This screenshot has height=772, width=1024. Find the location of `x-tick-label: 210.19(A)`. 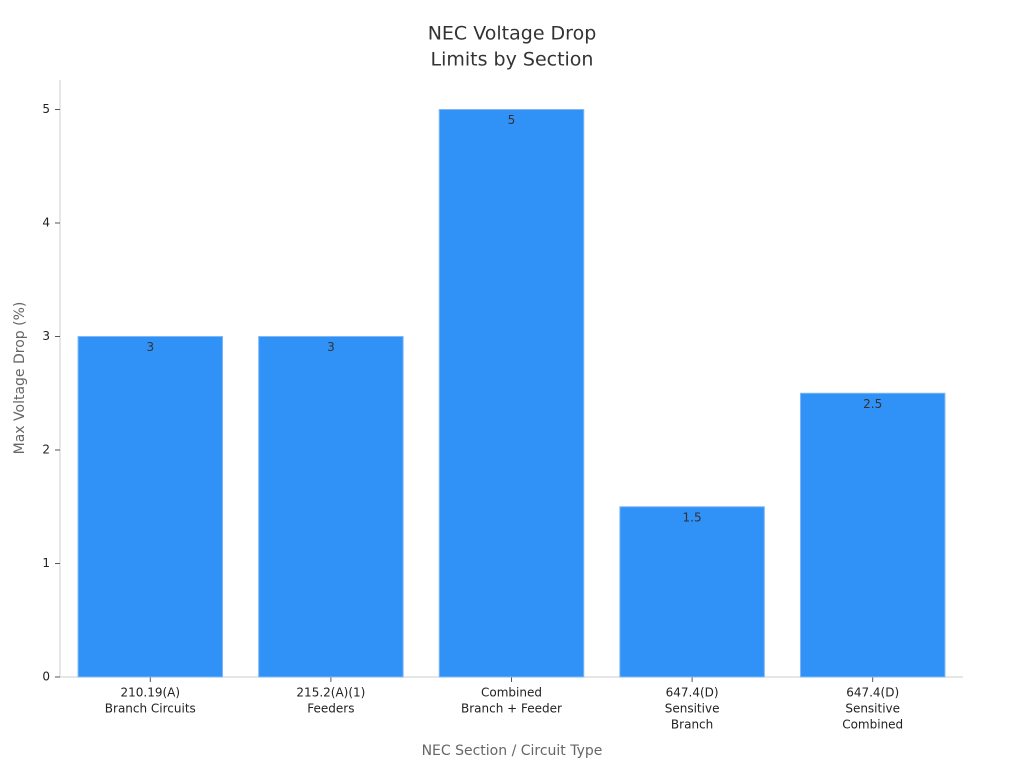

x-tick-label: 210.19(A) is located at coordinates (151, 693).